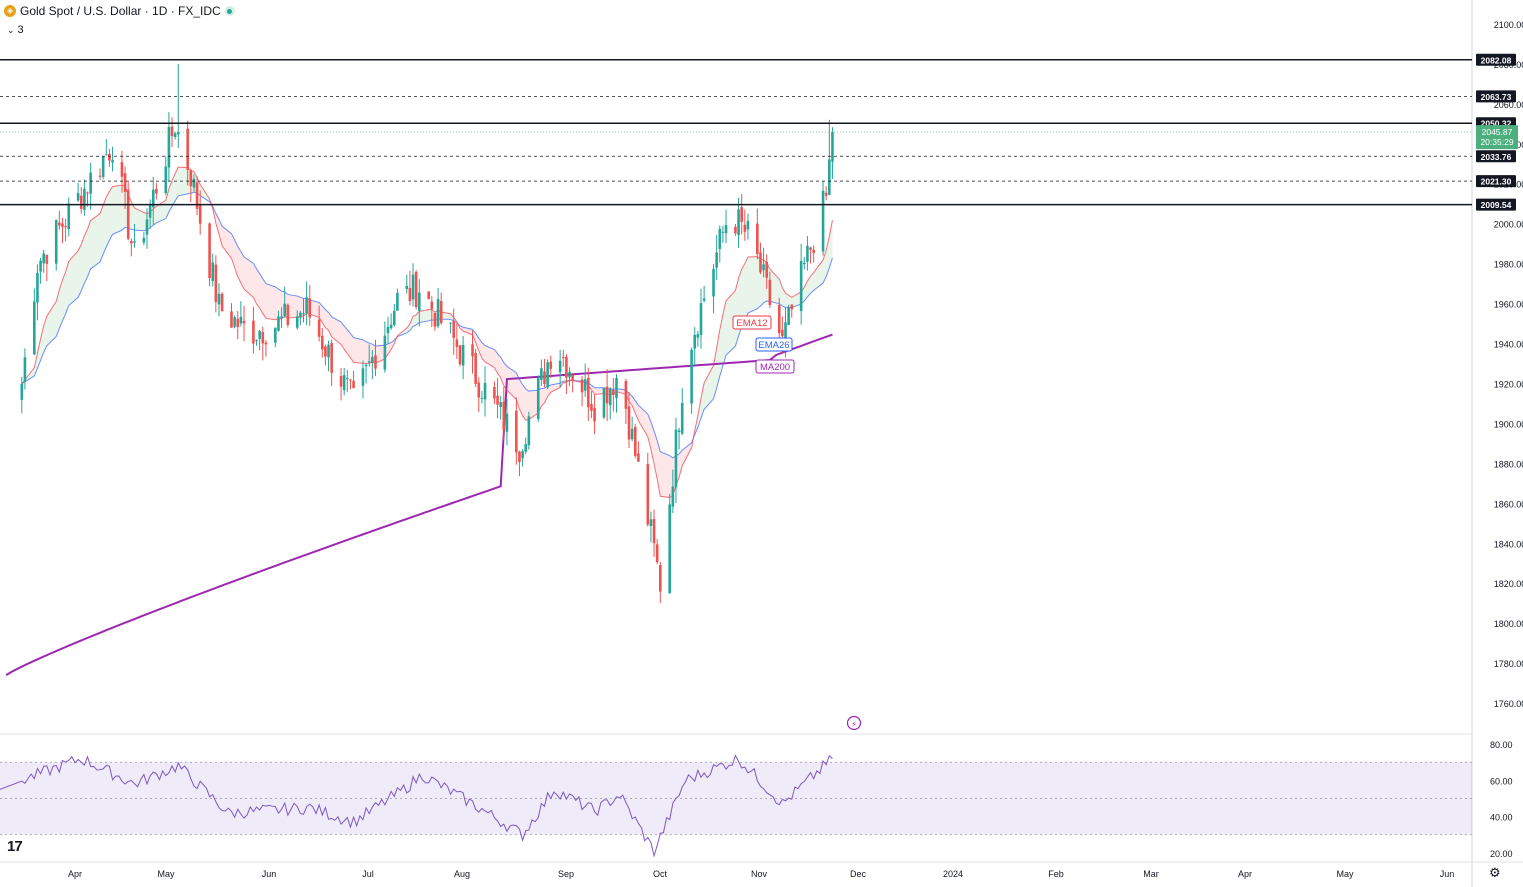  I want to click on last-price-tag, so click(1497, 137).